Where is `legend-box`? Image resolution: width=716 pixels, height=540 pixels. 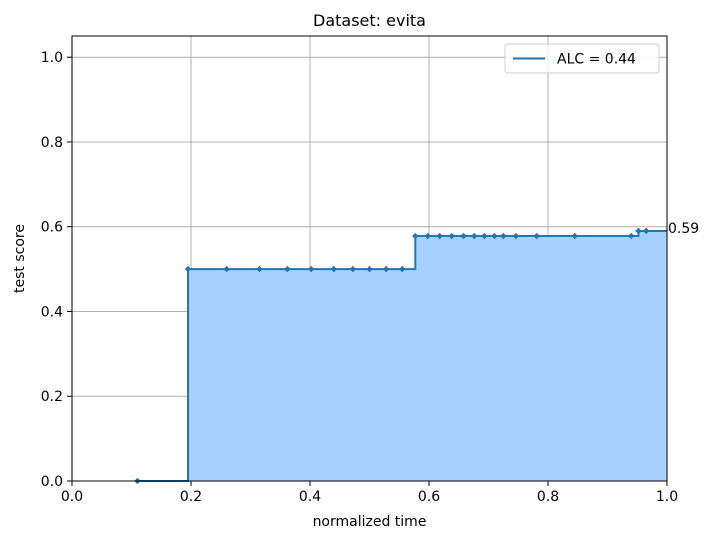
legend-box is located at coordinates (582, 58).